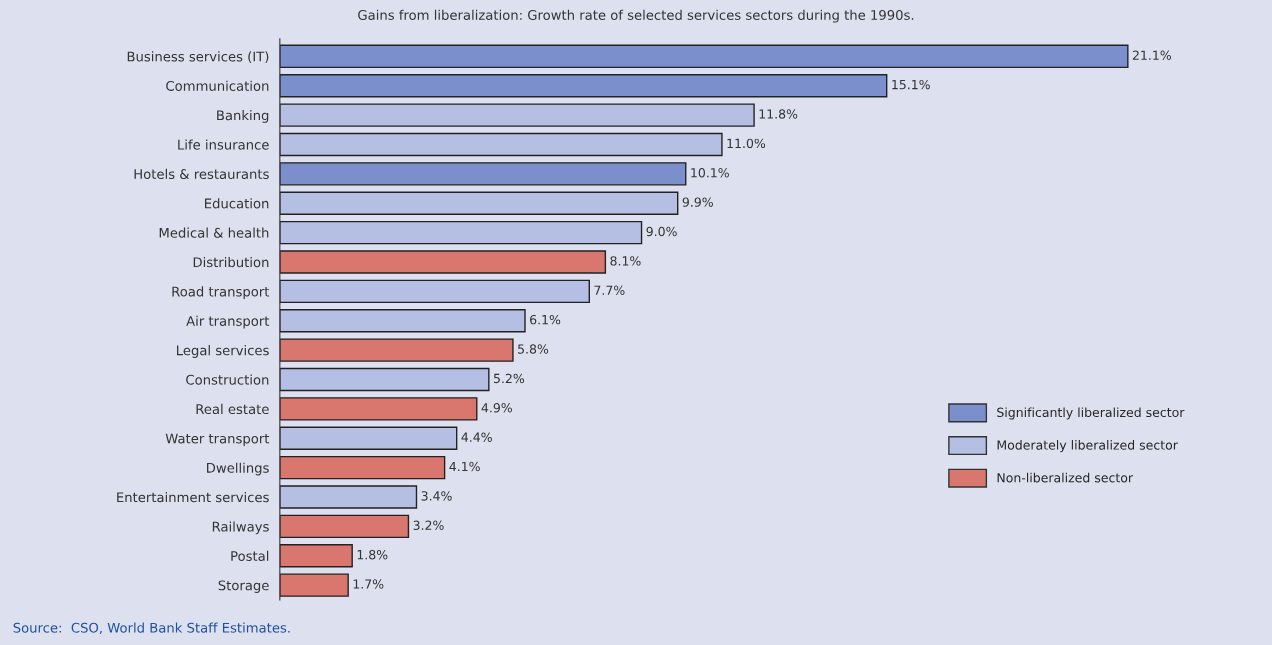 The image size is (1272, 645). I want to click on data-label: 4.4%, so click(476, 437).